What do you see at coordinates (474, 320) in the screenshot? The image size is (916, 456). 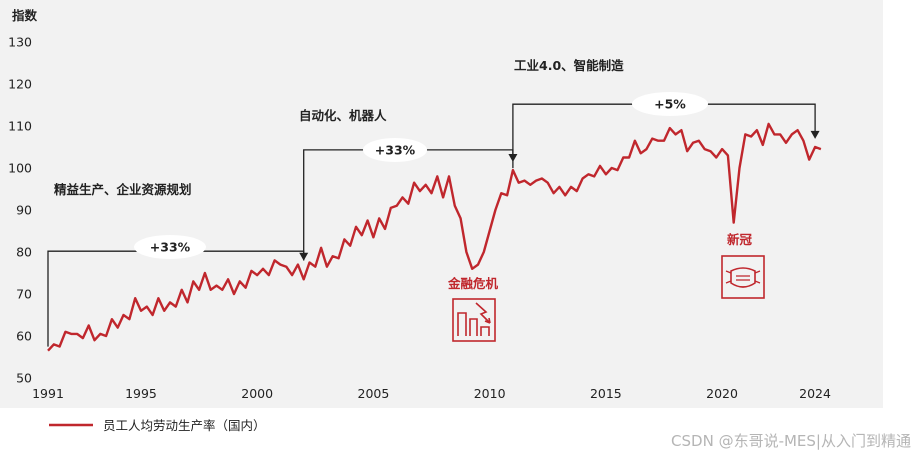 I see `falling-building-icon` at bounding box center [474, 320].